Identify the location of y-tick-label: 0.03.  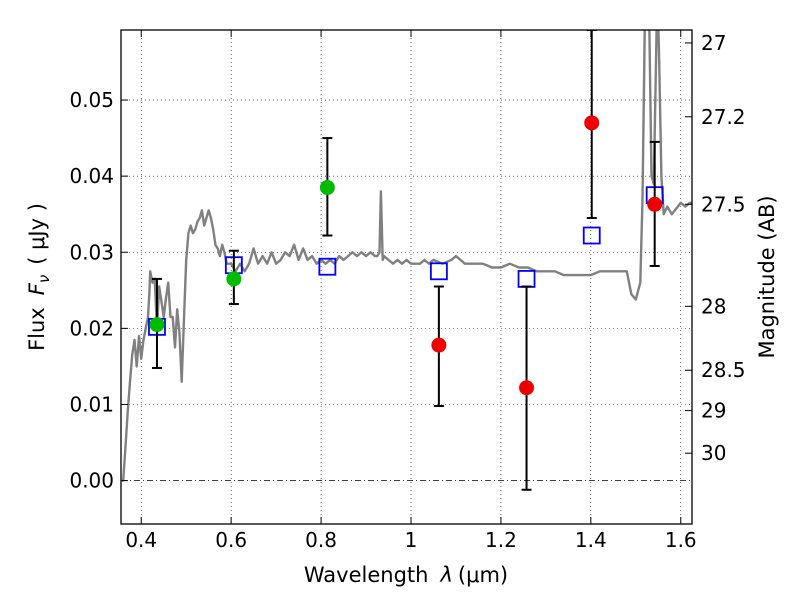
(91, 252).